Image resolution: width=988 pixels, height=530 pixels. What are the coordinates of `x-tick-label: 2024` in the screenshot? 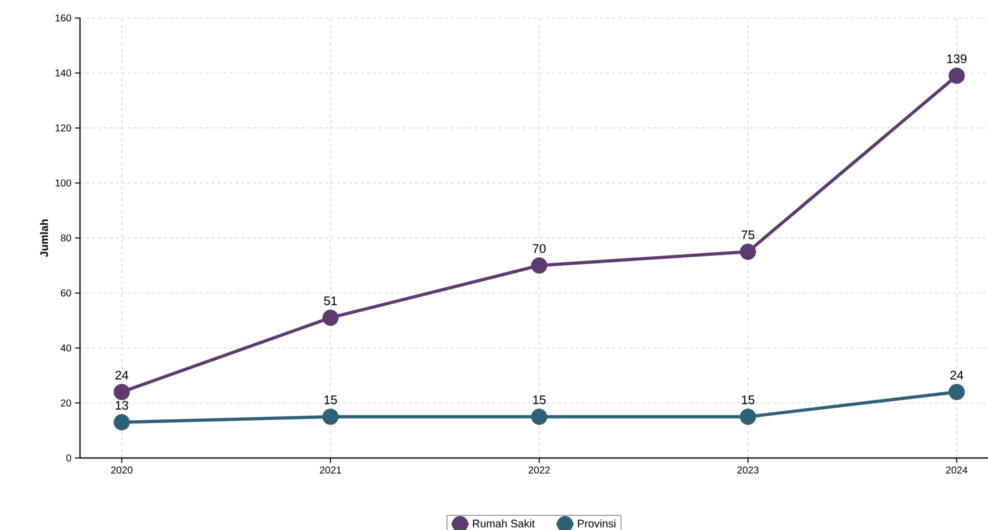 It's located at (957, 470).